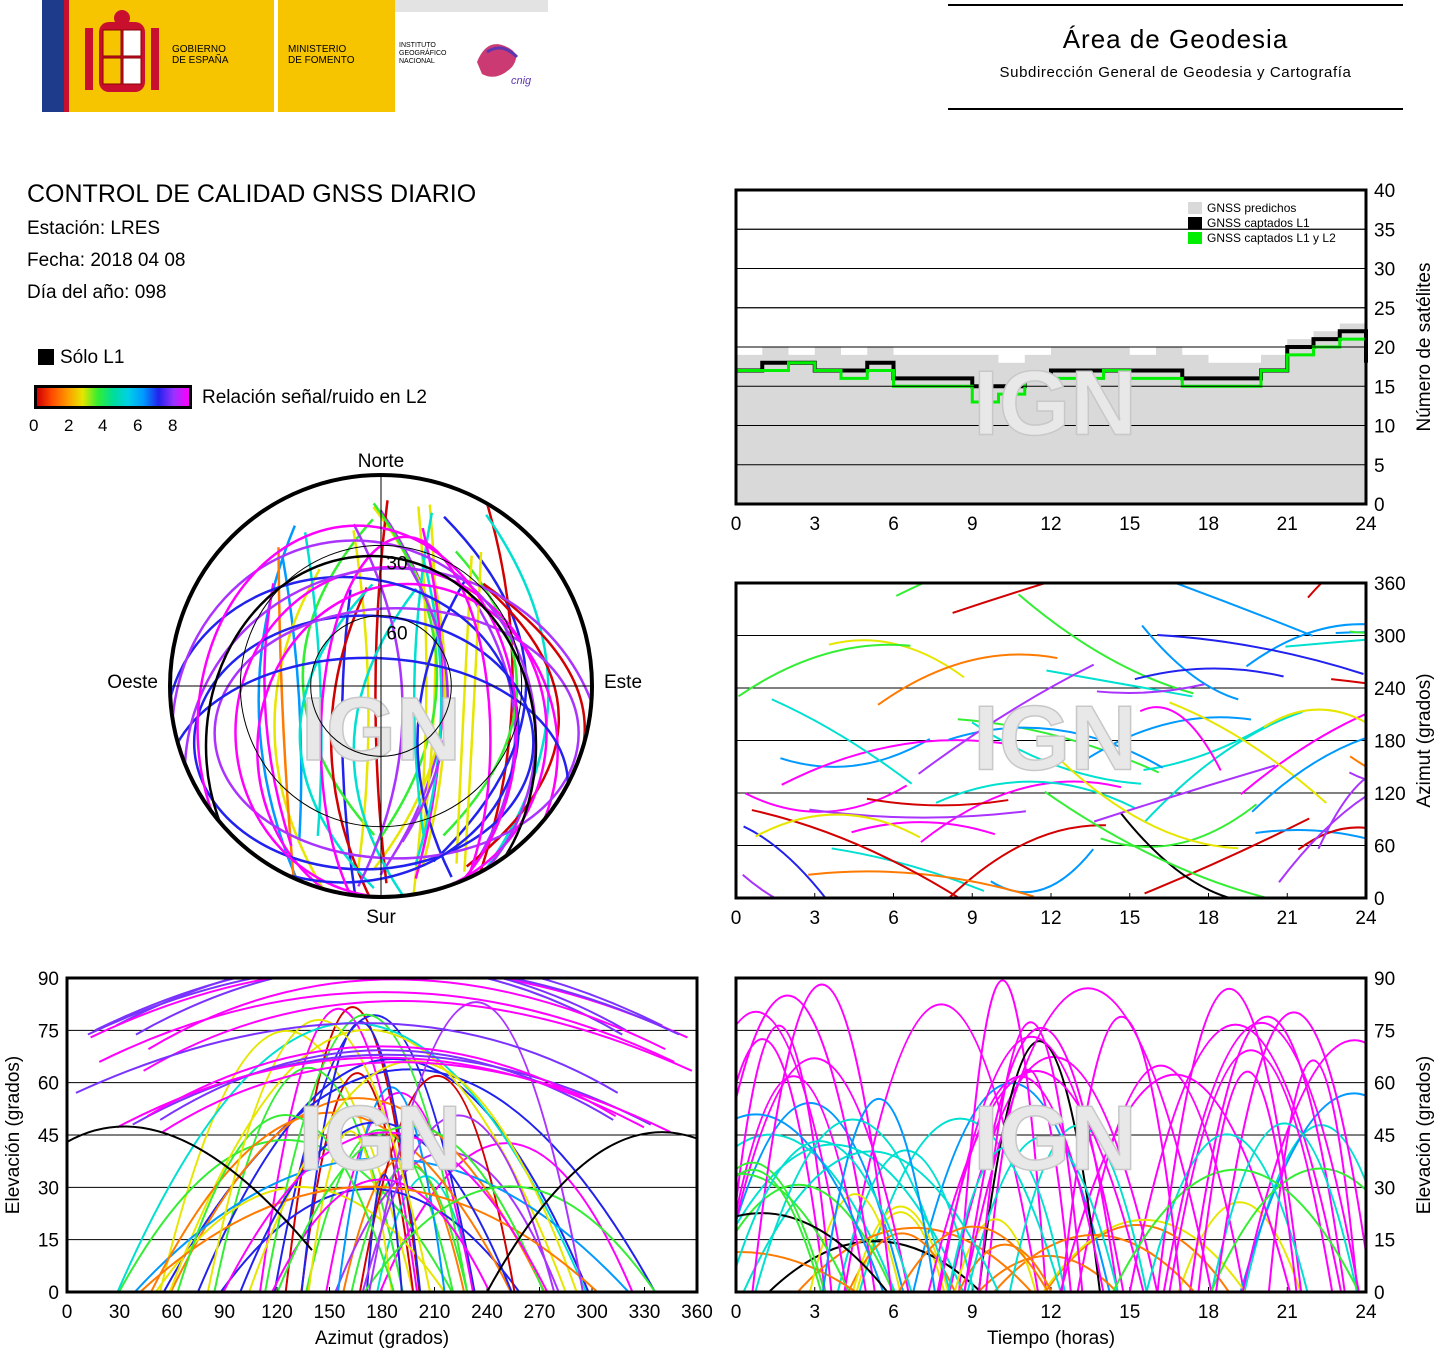 The width and height of the screenshot is (1445, 1350). What do you see at coordinates (190, 1188) in the screenshot?
I see `elevation-track-l1` at bounding box center [190, 1188].